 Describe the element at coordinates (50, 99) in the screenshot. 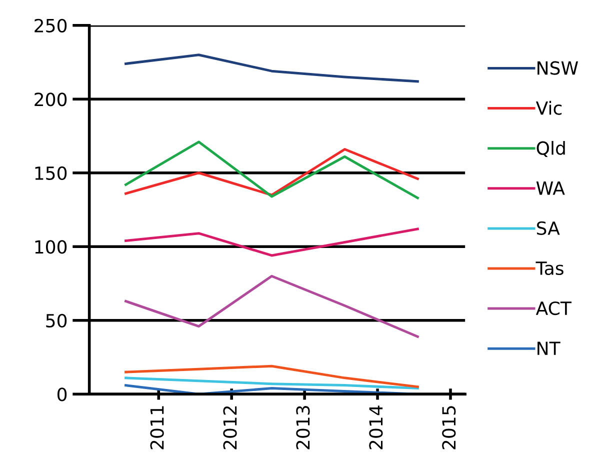

I see `y-tick-label: 200` at that location.